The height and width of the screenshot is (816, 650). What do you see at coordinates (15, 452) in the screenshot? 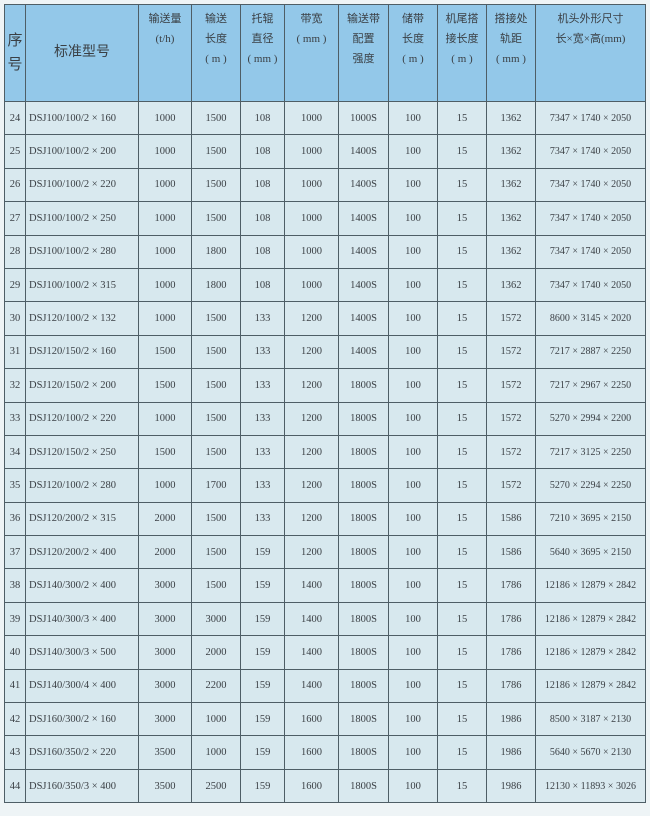
I see `cell-index: 34` at bounding box center [15, 452].